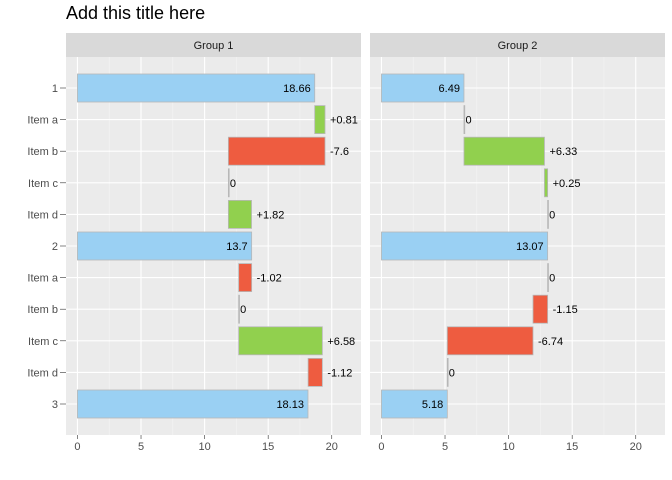 This screenshot has width=672, height=480. I want to click on data-label: +1.82, so click(271, 215).